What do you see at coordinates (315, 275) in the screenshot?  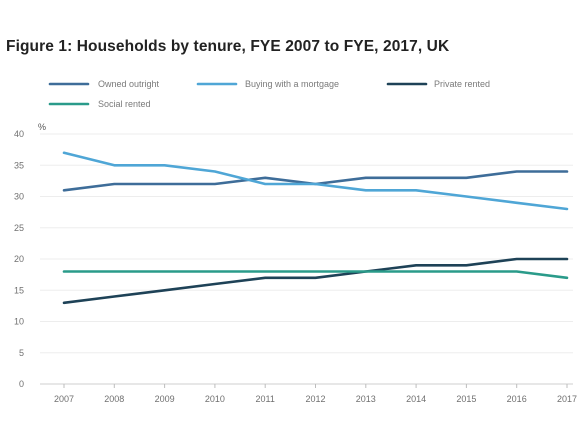 I see `series-line-social-rented` at bounding box center [315, 275].